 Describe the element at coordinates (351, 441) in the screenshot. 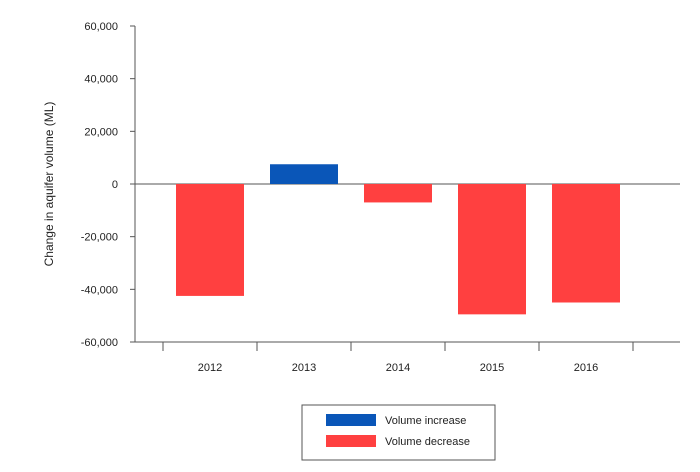

I see `legend-swatch-volume-decrease` at that location.